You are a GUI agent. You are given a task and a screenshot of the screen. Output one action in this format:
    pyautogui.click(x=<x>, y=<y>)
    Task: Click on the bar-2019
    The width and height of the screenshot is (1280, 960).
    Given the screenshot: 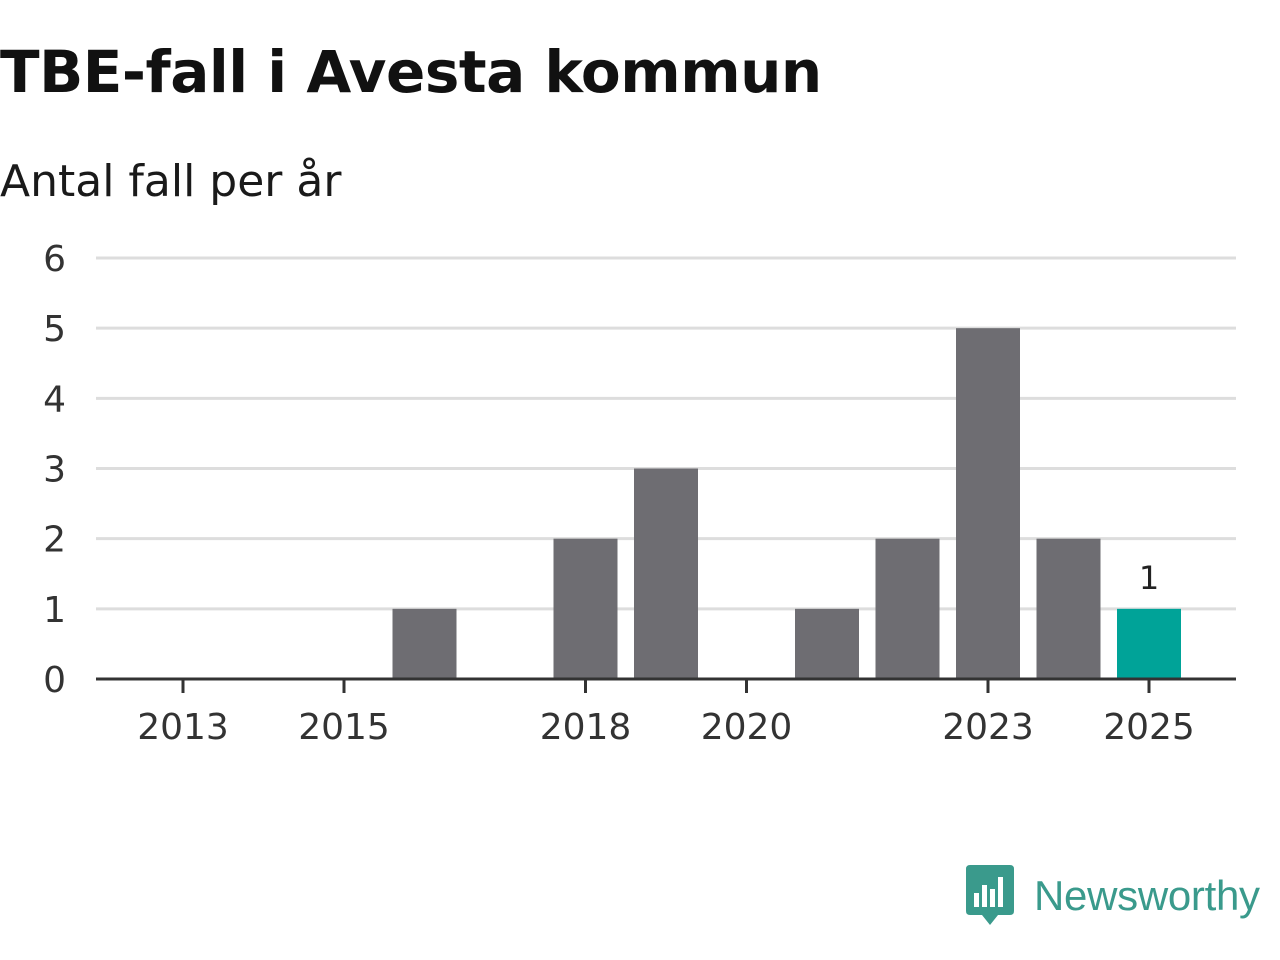 What is the action you would take?
    pyautogui.click(x=666, y=573)
    